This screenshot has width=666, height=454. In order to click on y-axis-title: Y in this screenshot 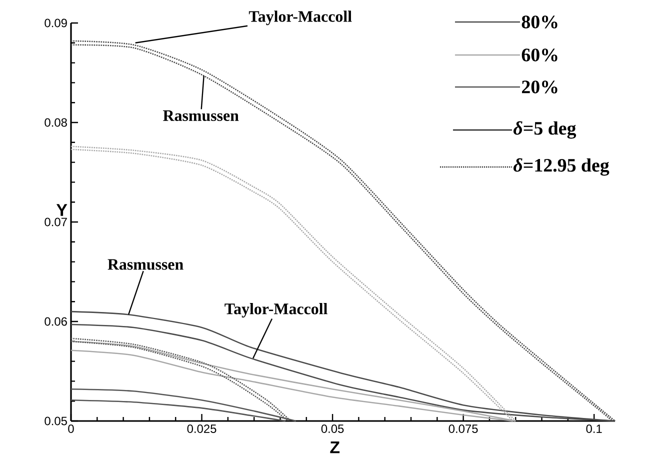, I will do `click(62, 210)`.